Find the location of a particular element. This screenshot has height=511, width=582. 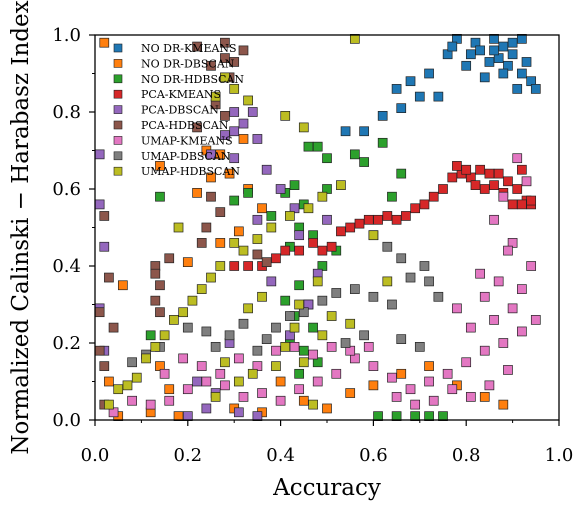

x-tick-label: 1.0 is located at coordinates (559, 455).